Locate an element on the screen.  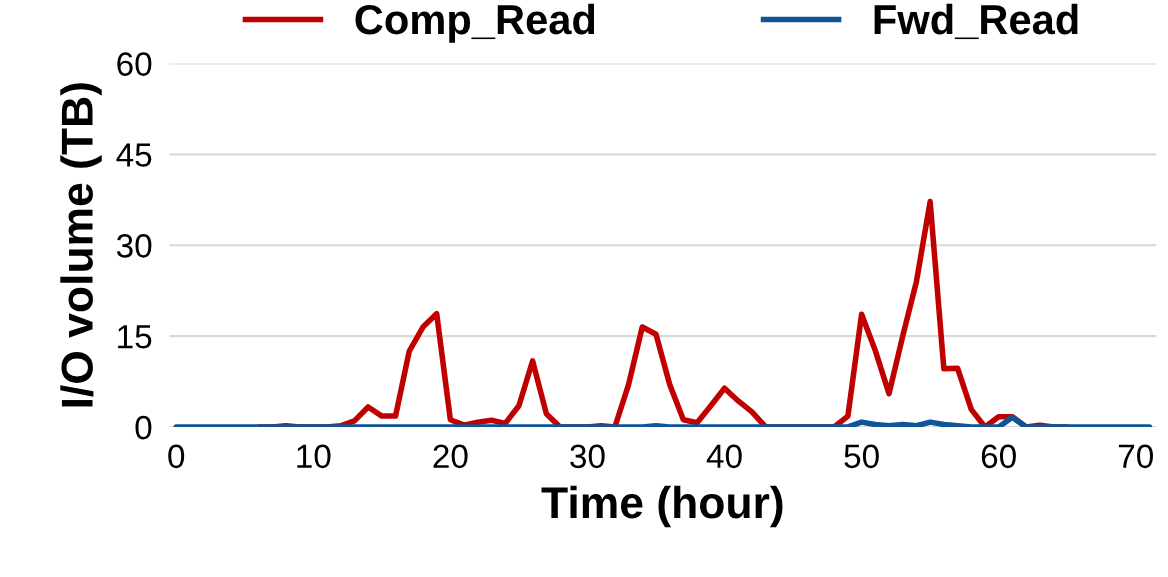
x-tick-label: 20 is located at coordinates (450, 456).